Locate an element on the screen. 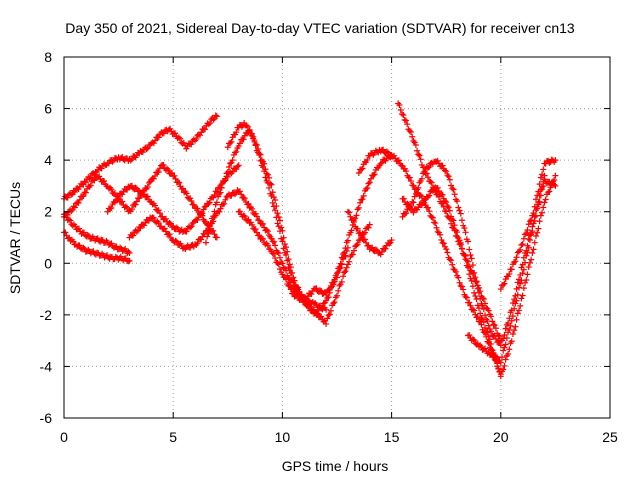  y-axis-label: SDTVAR / TECUs is located at coordinates (15, 238).